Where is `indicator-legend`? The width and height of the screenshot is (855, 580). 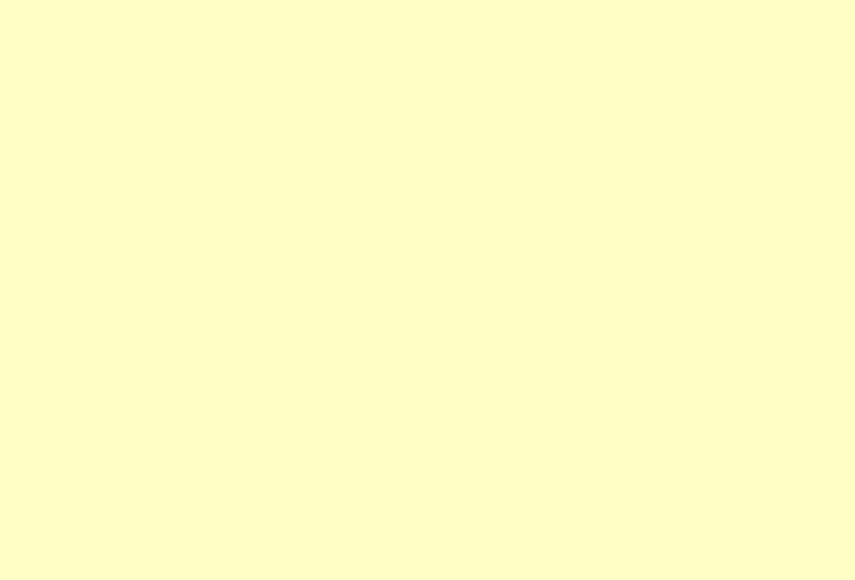 indicator-legend is located at coordinates (427, 29).